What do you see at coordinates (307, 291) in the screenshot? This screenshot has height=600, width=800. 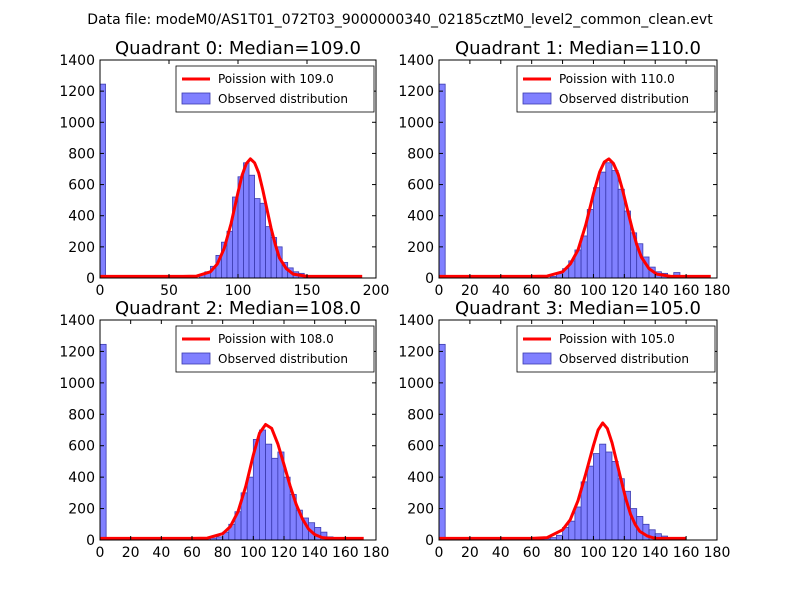 I see `x-tick-label: 150` at bounding box center [307, 291].